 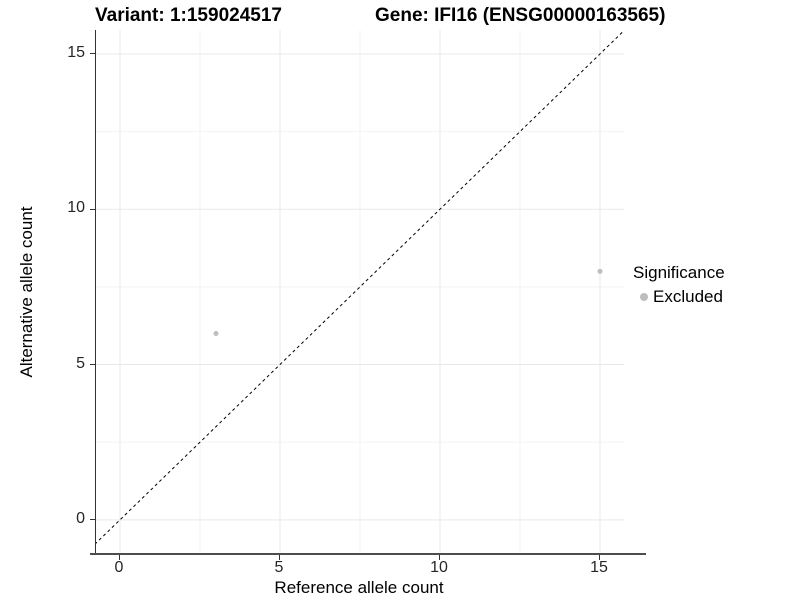 I want to click on y-tick-label: 10, so click(x=76, y=208).